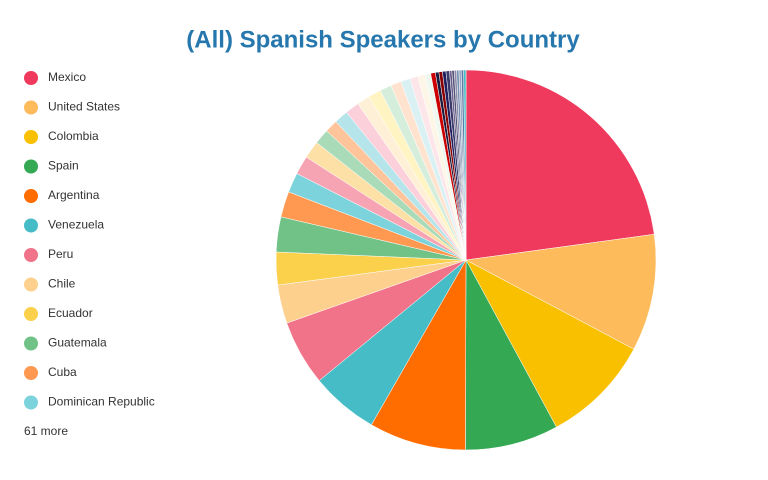  Describe the element at coordinates (70, 313) in the screenshot. I see `legend-label: Ecuador` at that location.